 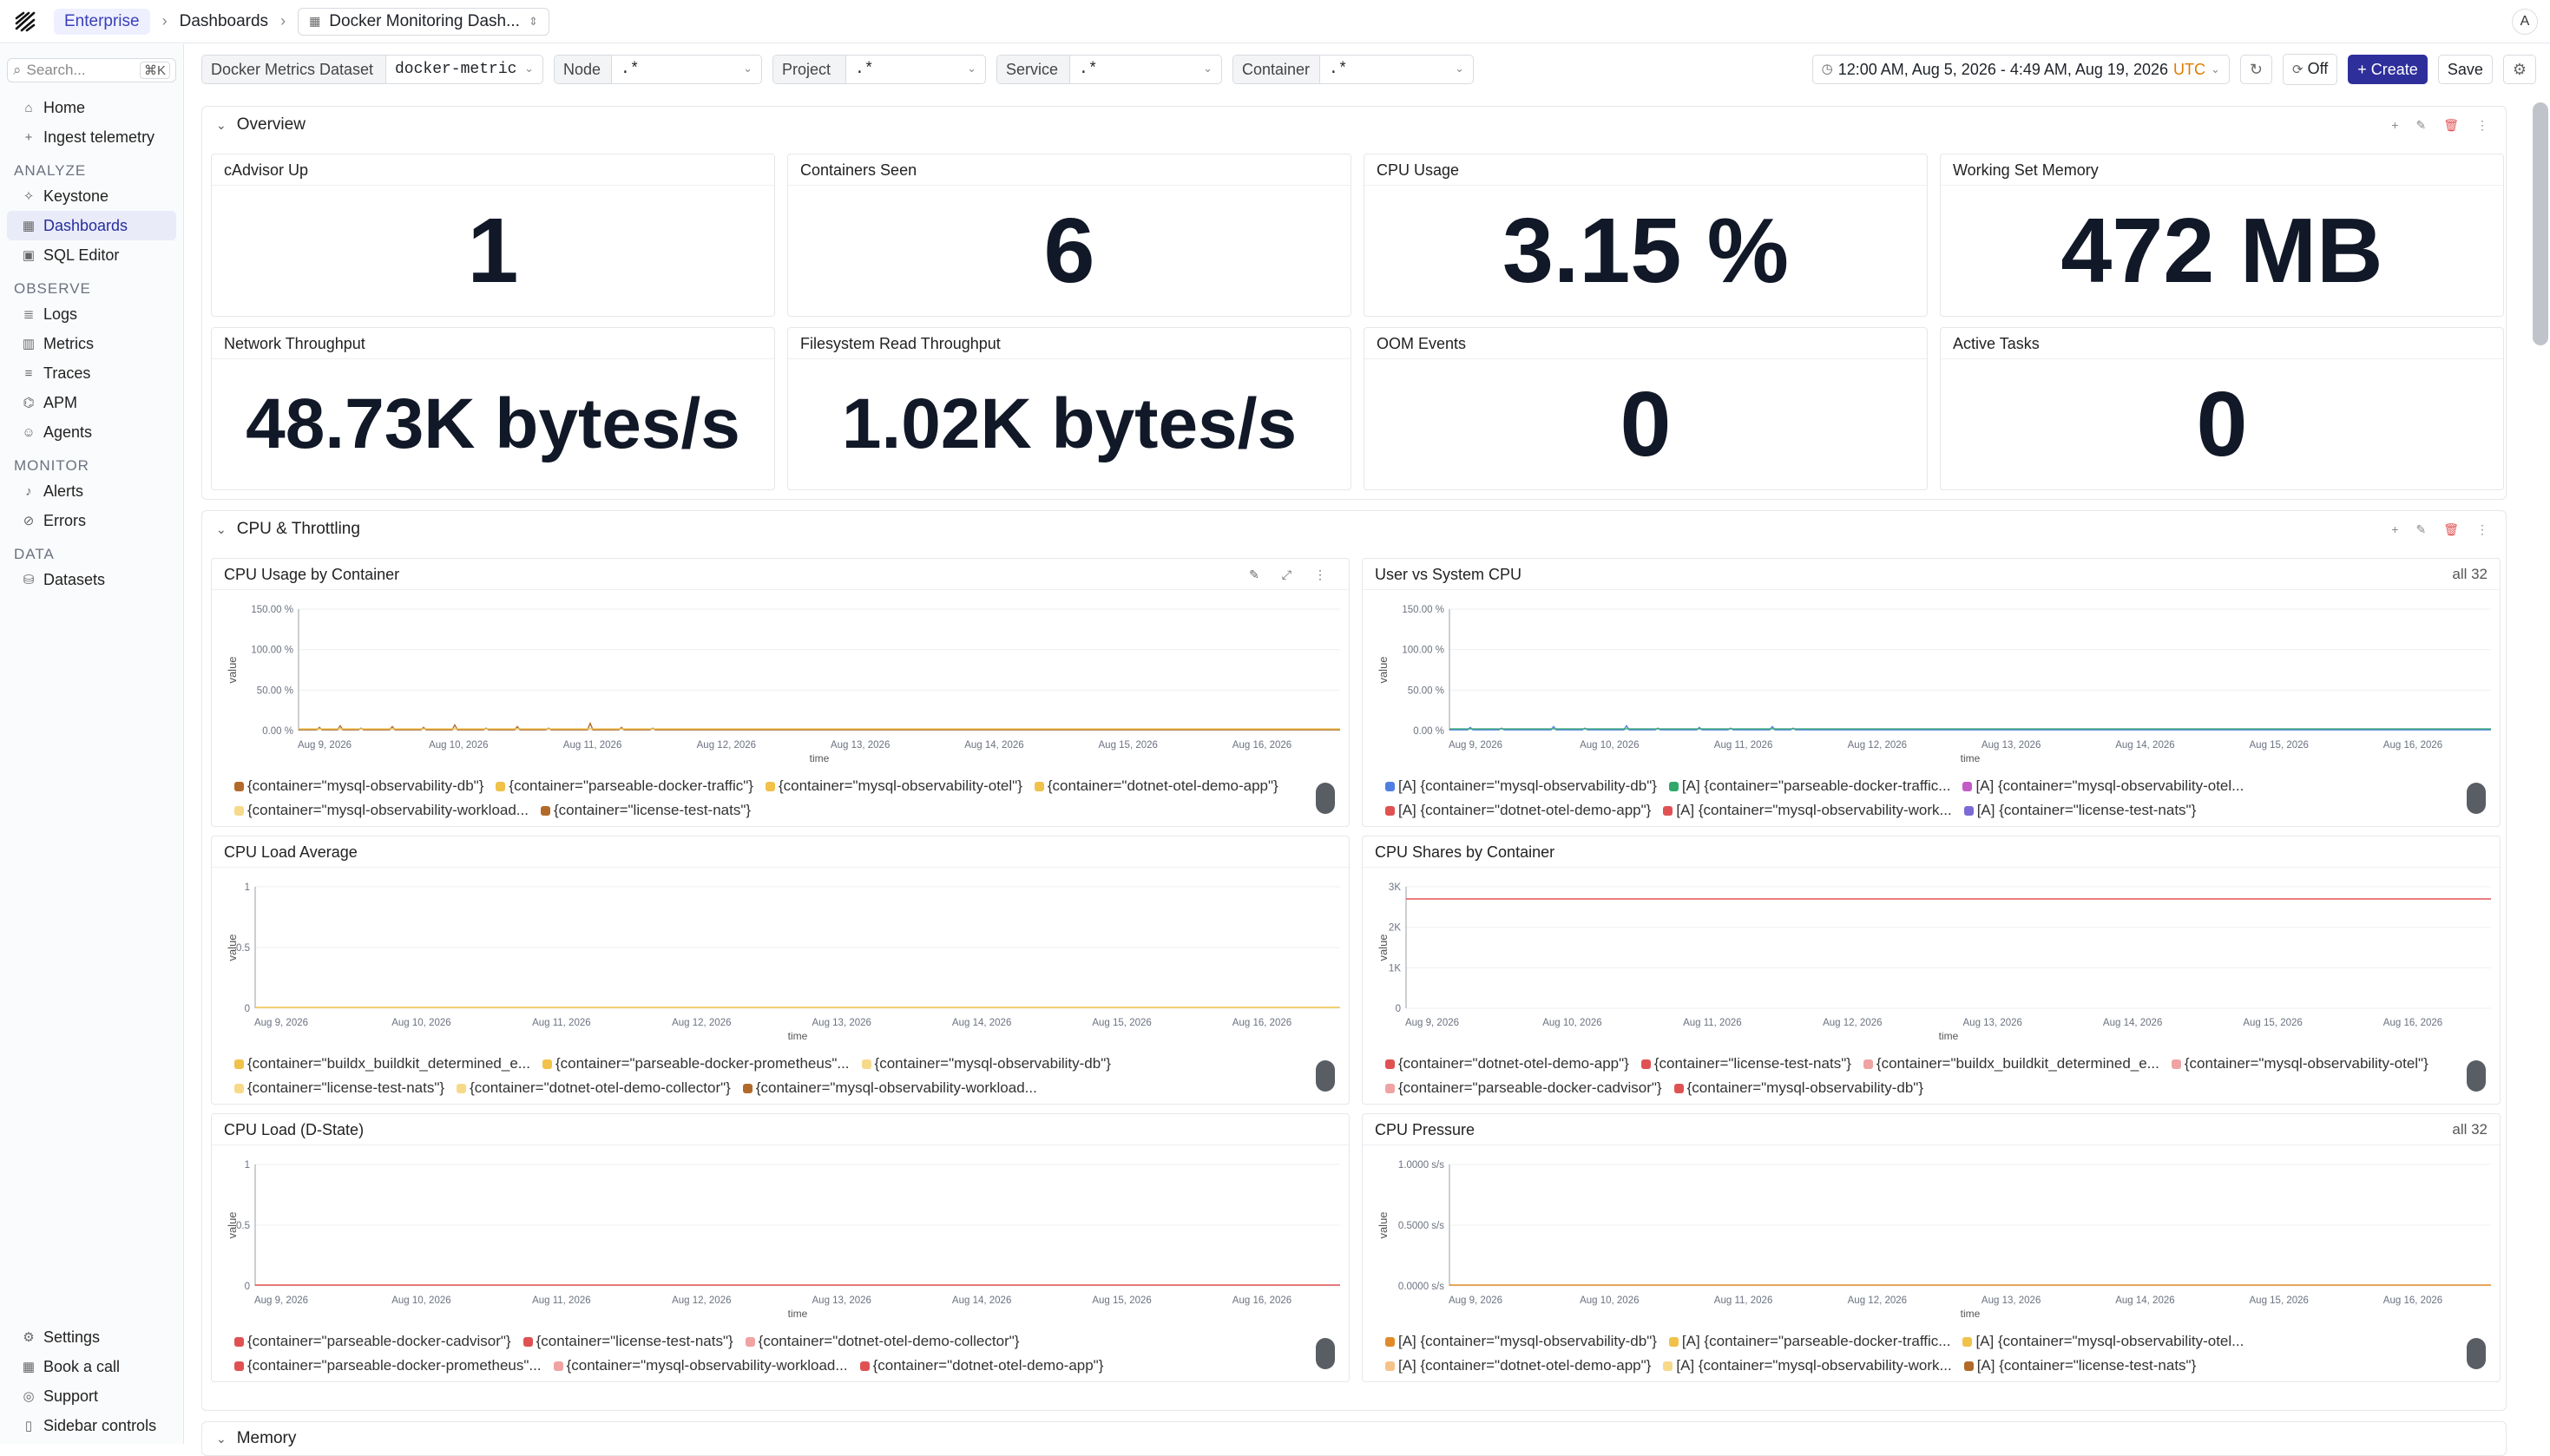 What do you see at coordinates (1646, 235) in the screenshot?
I see `stat-tile: CPU Usage 3.15 %` at bounding box center [1646, 235].